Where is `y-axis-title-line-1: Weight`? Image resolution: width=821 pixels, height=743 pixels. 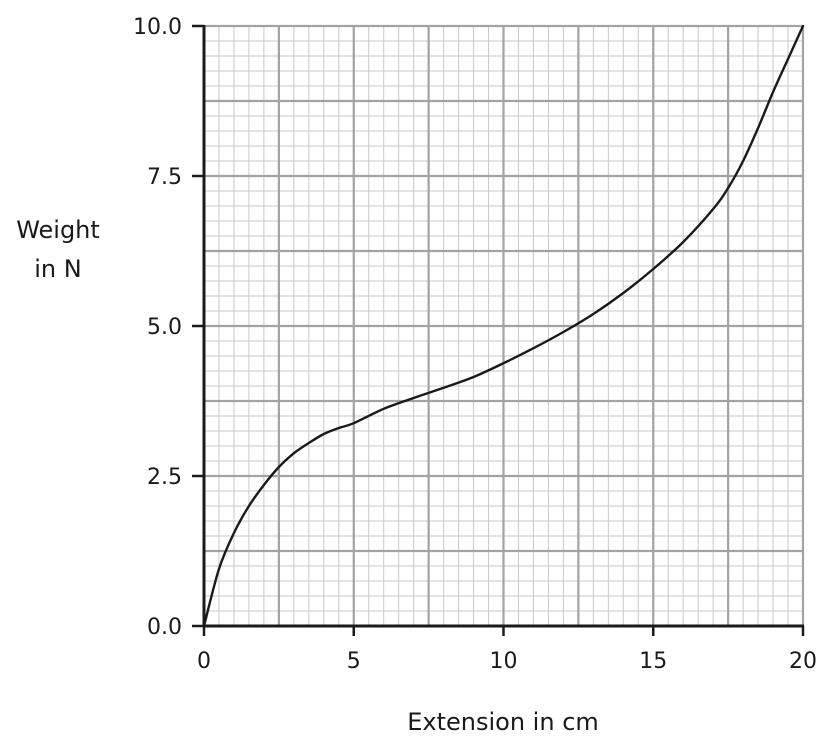
y-axis-title-line-1: Weight is located at coordinates (58, 230).